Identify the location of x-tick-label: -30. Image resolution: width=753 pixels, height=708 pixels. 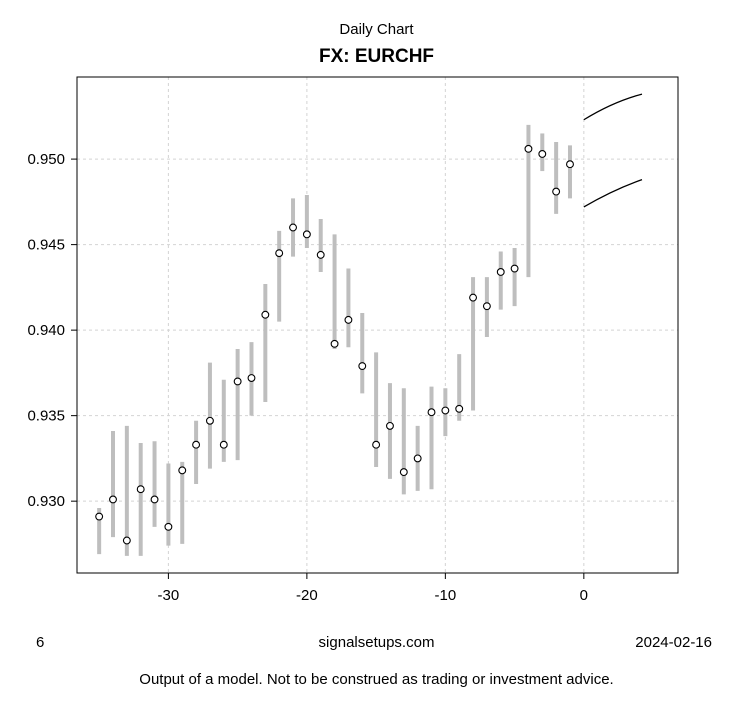
(169, 595).